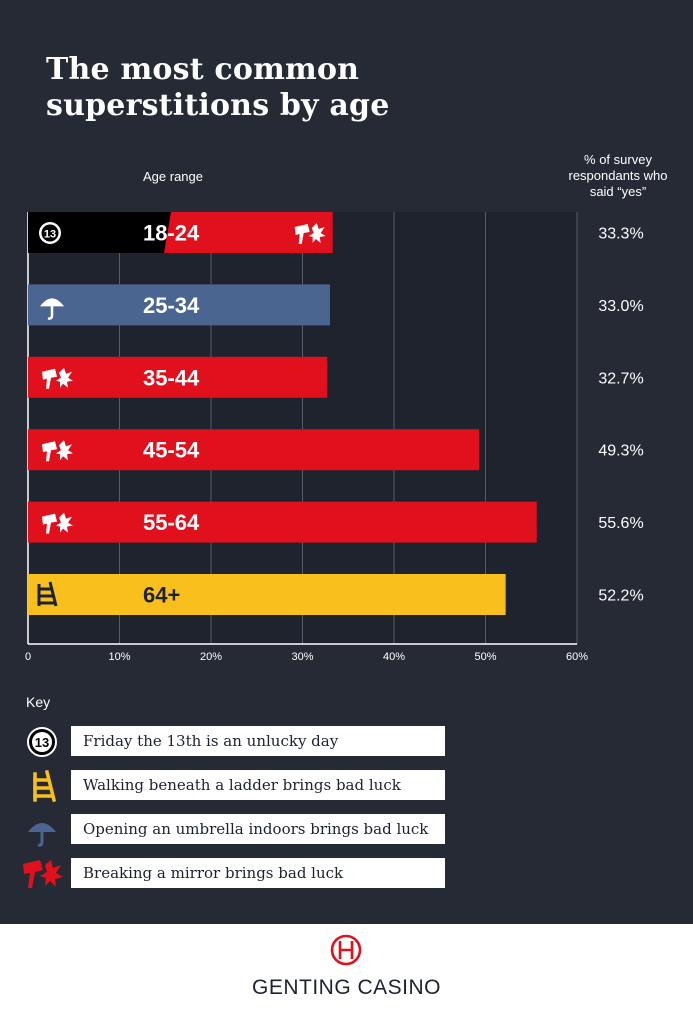  Describe the element at coordinates (346, 987) in the screenshot. I see `brand-name: GENTING CASINO` at that location.